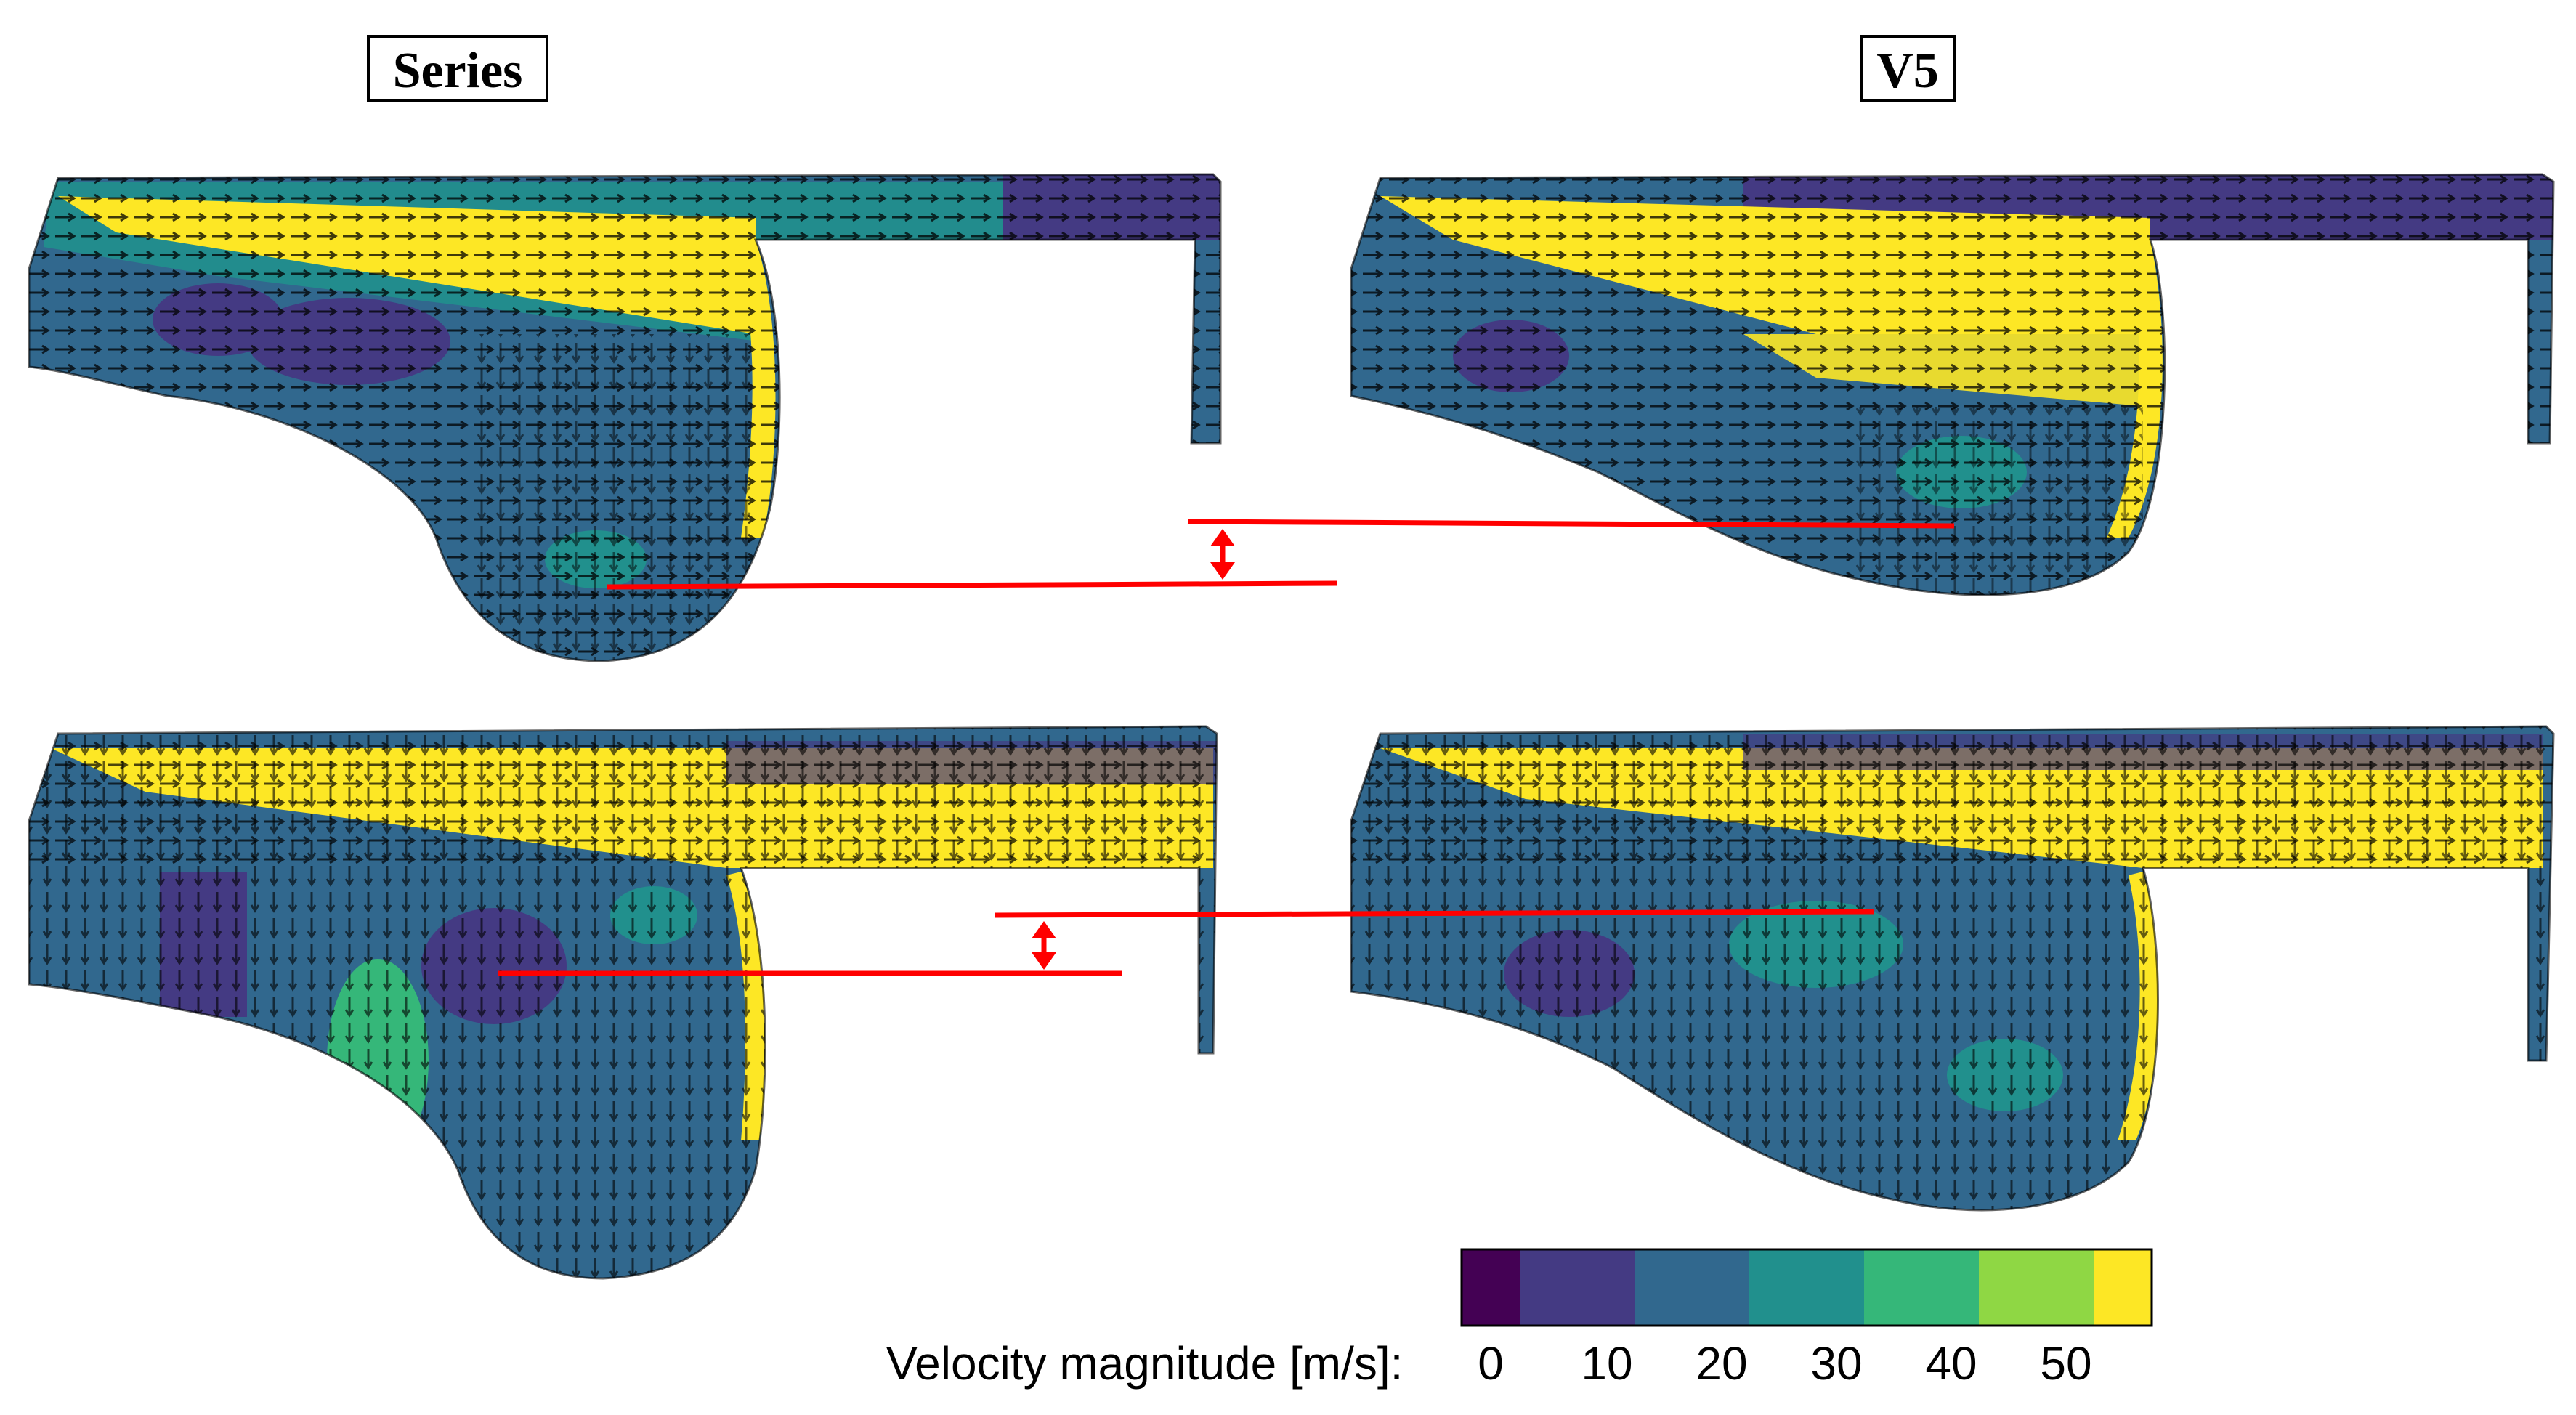 This screenshot has width=2576, height=1415. Describe the element at coordinates (1222, 571) in the screenshot. I see `arrow-down-top` at that location.